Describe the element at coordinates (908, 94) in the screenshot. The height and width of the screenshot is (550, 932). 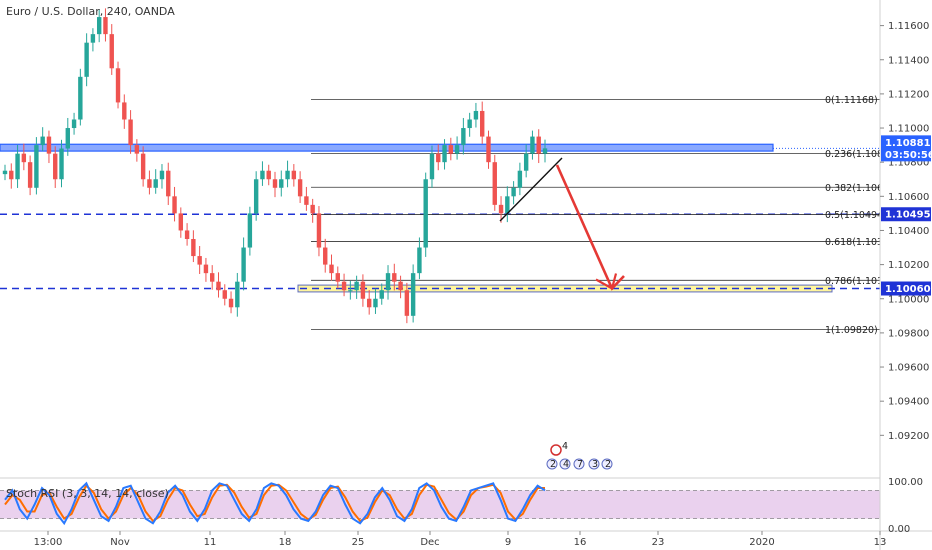
I see `price-tick-label: 1.11200` at that location.